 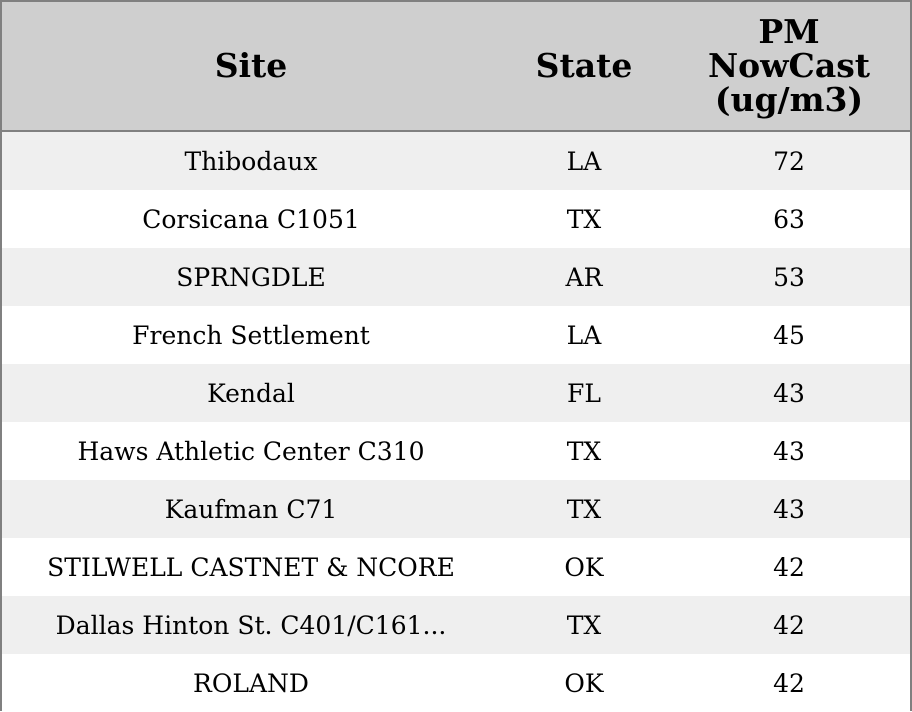 I want to click on pm-nowcast-cell: 45, so click(x=789, y=335).